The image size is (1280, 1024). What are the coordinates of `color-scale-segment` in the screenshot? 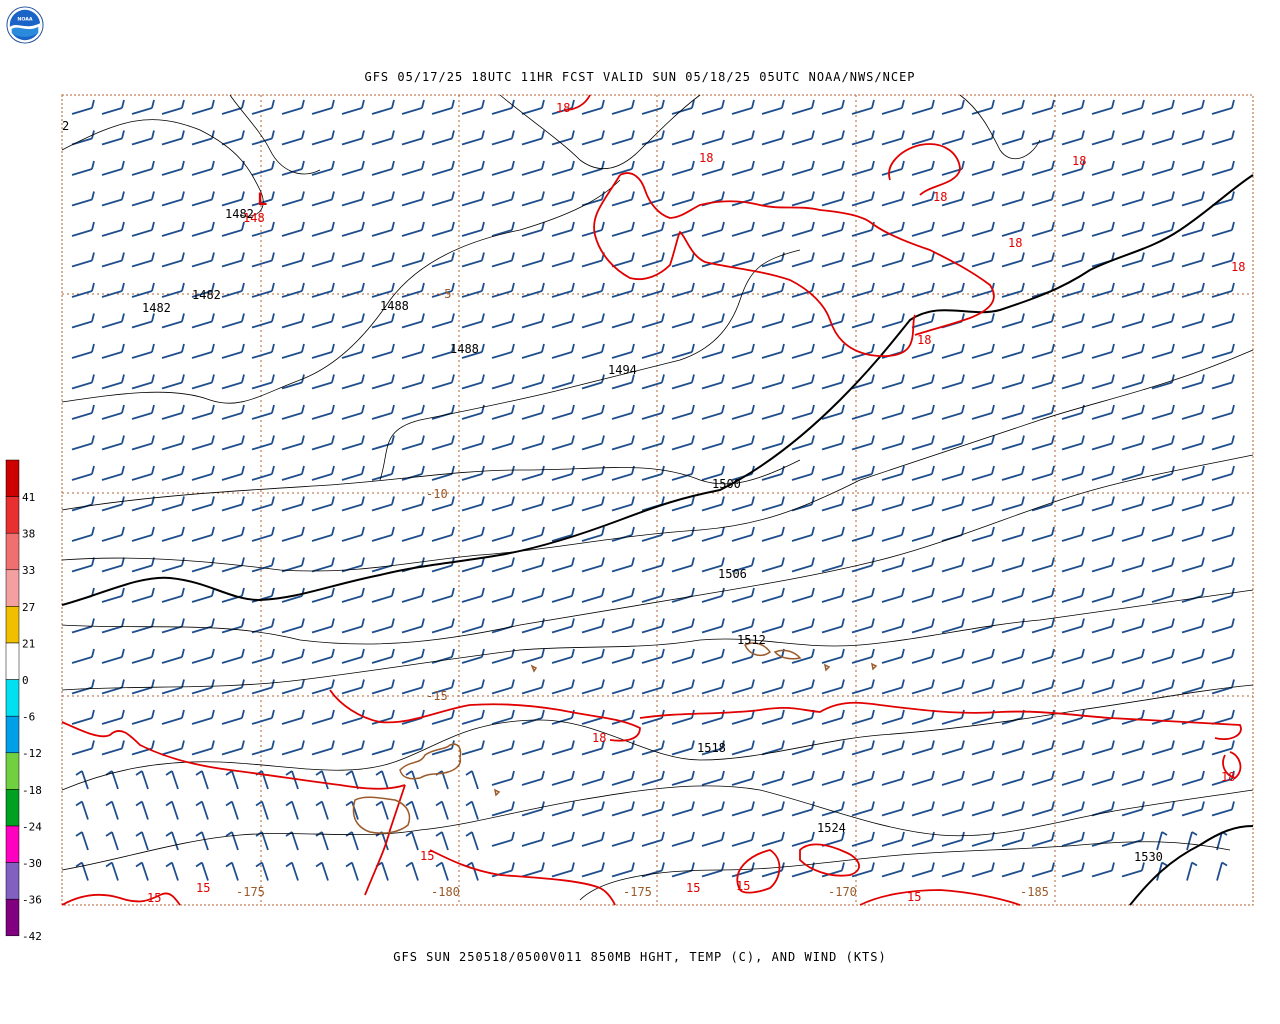 It's located at (12, 844).